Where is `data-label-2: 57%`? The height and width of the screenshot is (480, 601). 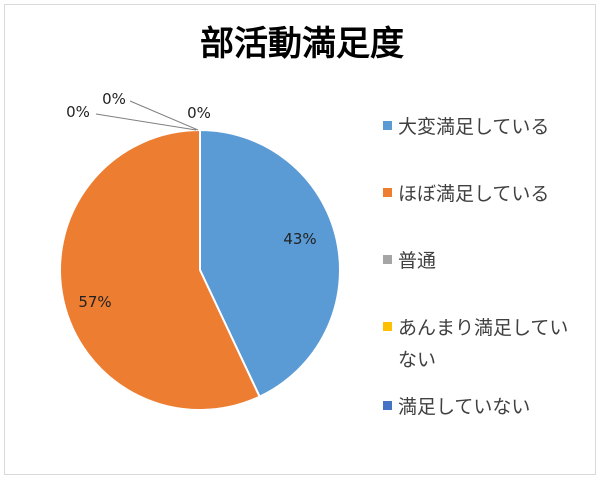 data-label-2: 57% is located at coordinates (94, 302).